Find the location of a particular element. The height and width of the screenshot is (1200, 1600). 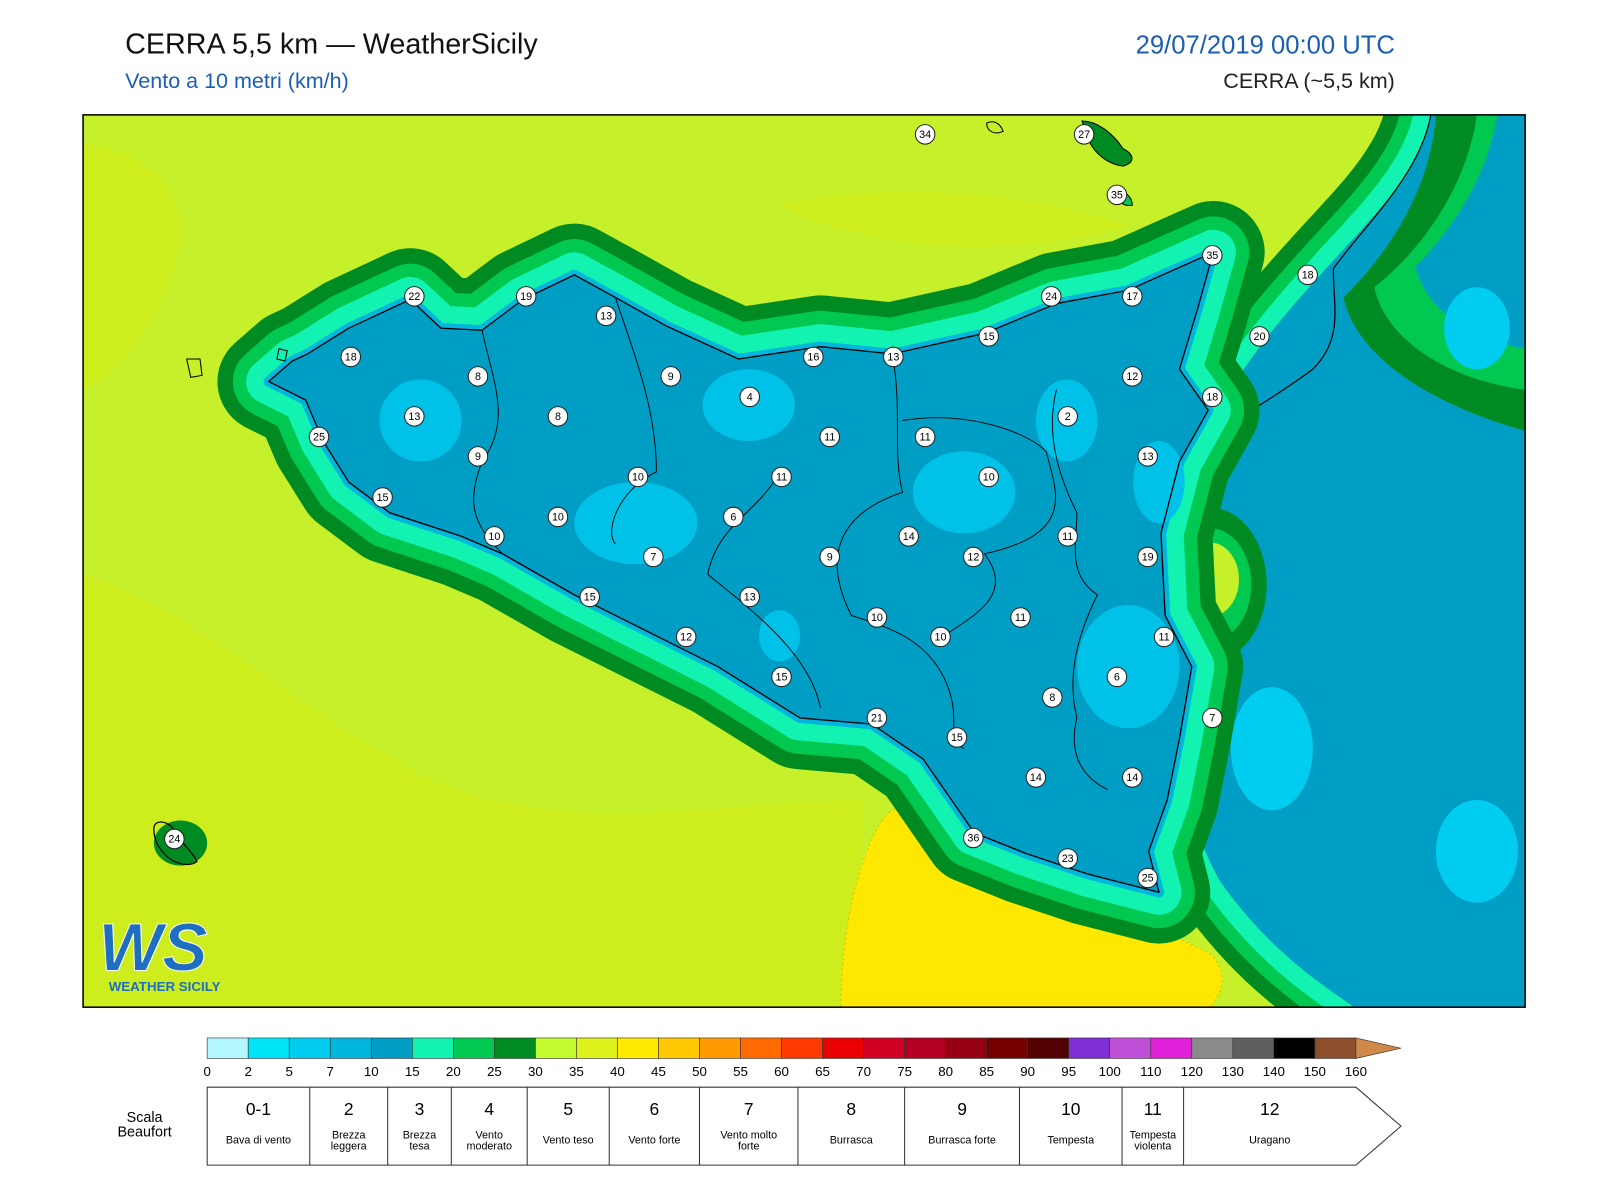

beaufort-description: Uragano is located at coordinates (1269, 1141).